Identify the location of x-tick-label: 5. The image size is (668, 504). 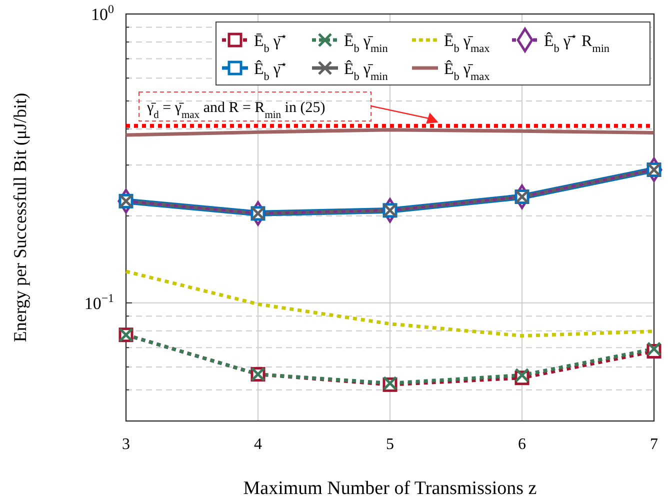
(390, 444).